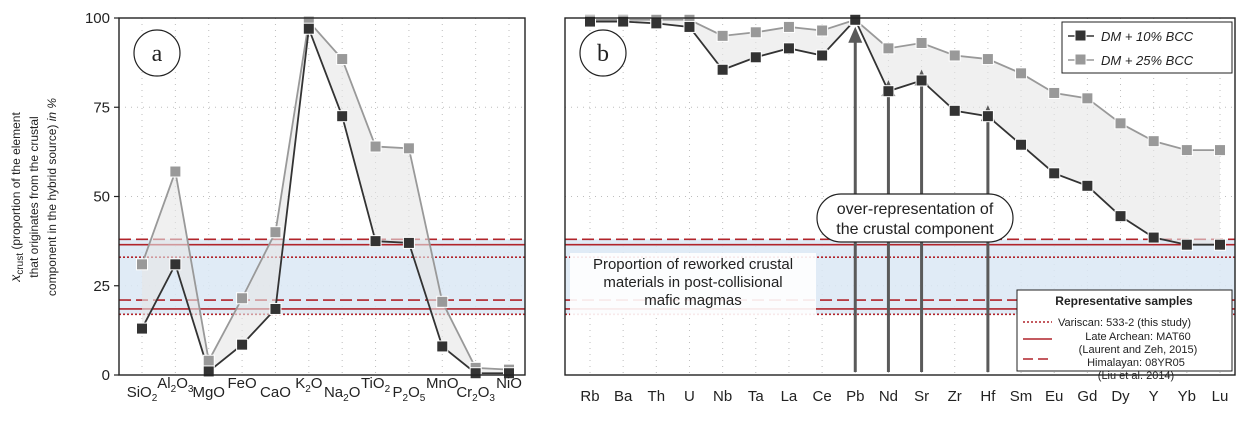  I want to click on annotation-line1: over-representation of, so click(915, 209).